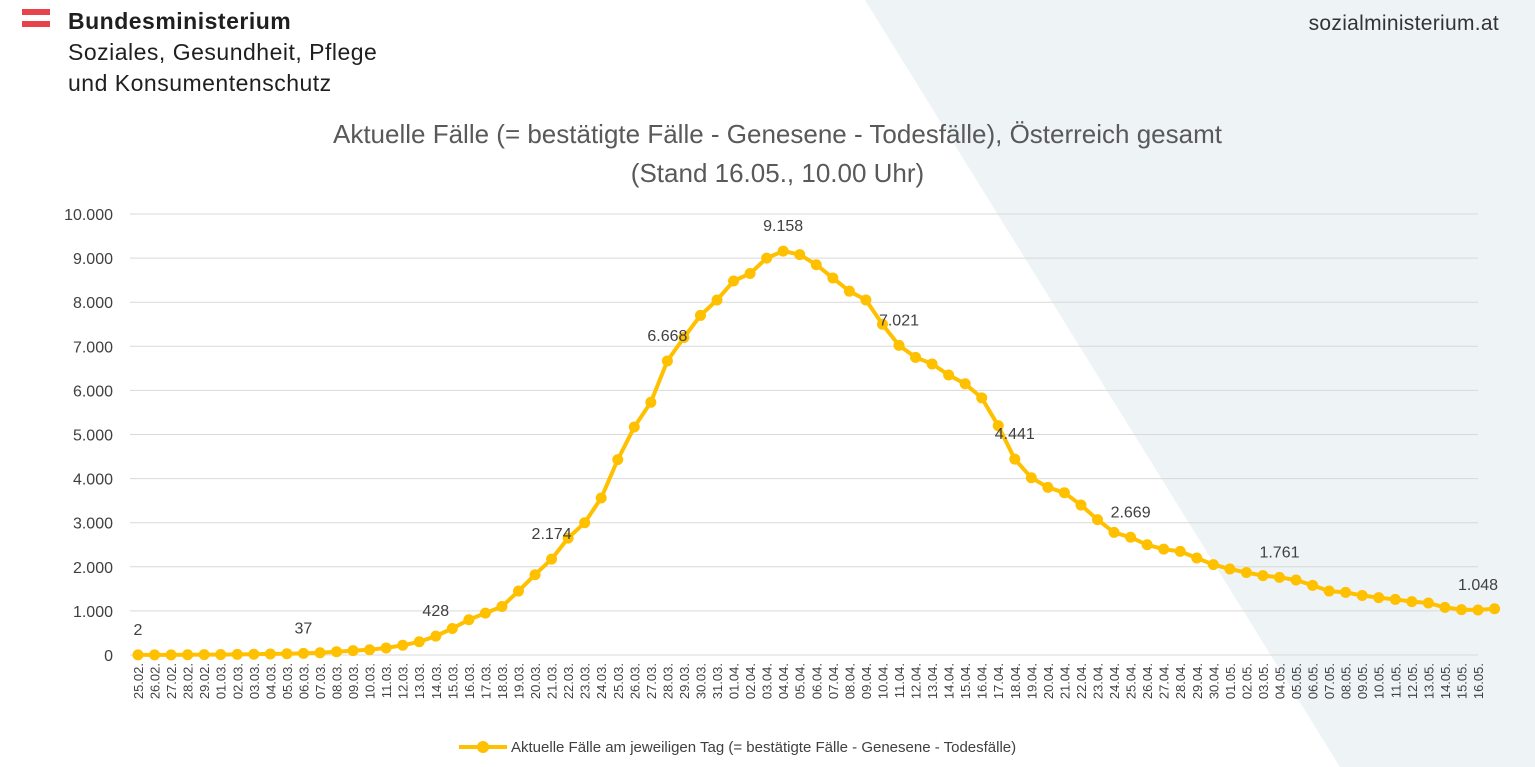  What do you see at coordinates (866, 681) in the screenshot?
I see `x-tick-label: 09.04.` at bounding box center [866, 681].